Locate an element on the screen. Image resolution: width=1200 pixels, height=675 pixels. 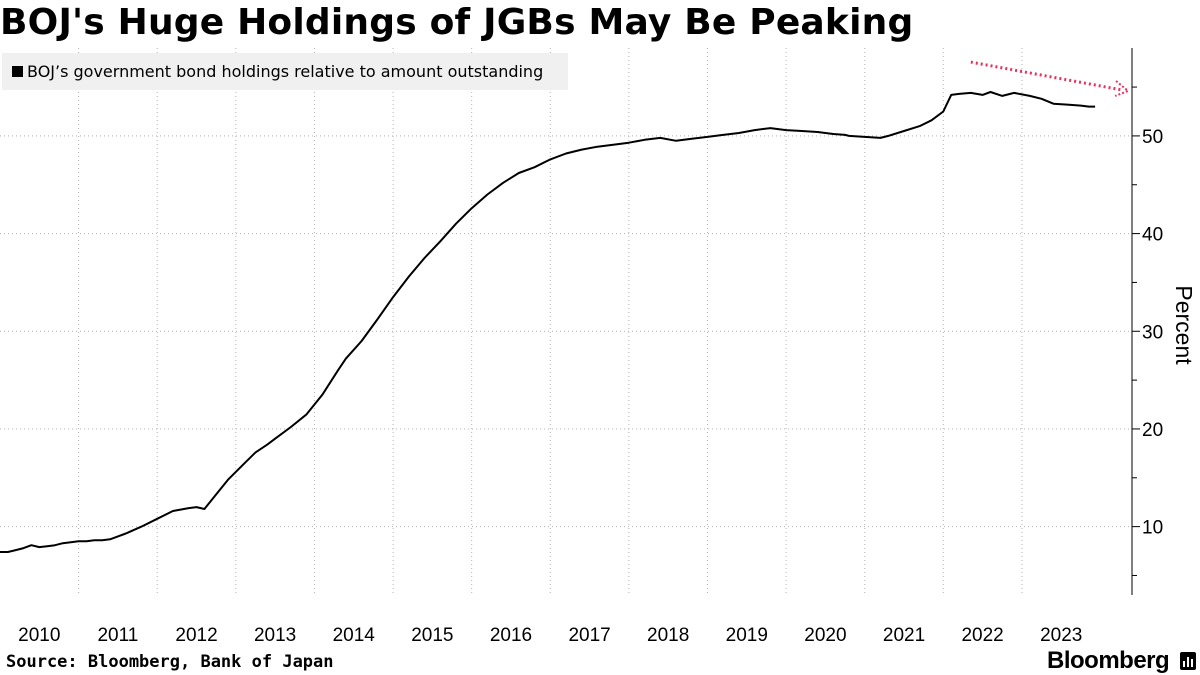
x-tick-label: 2017 is located at coordinates (589, 635).